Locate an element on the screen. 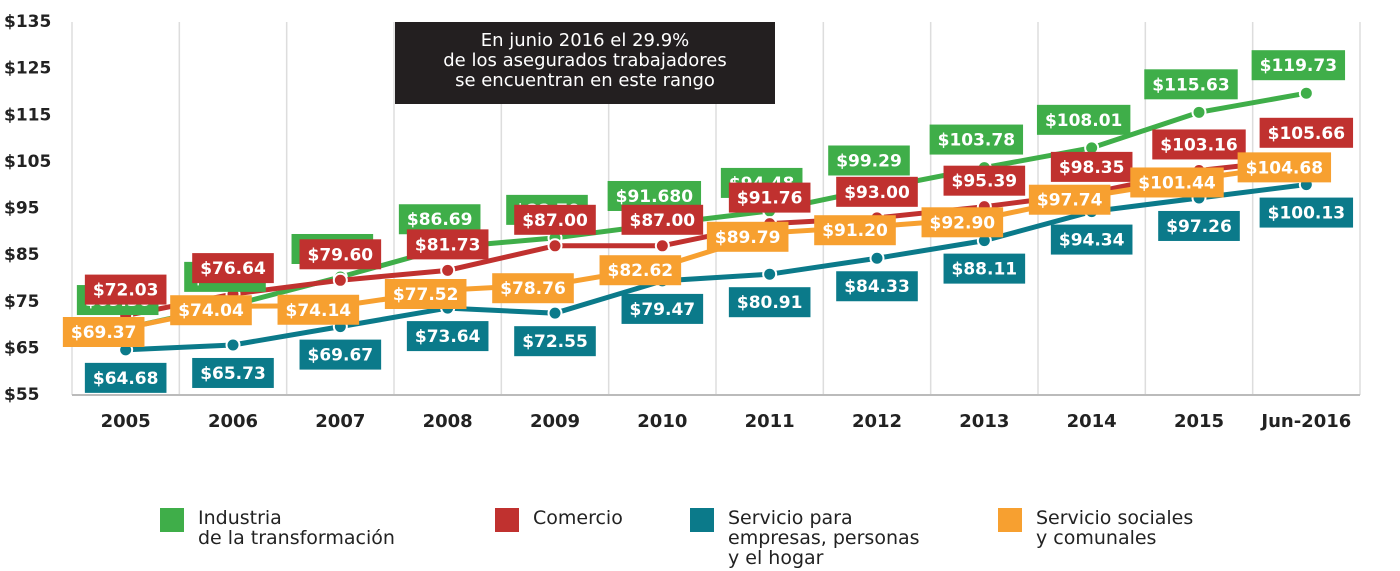 This screenshot has height=571, width=1400. value-label: $88.11 is located at coordinates (985, 270).